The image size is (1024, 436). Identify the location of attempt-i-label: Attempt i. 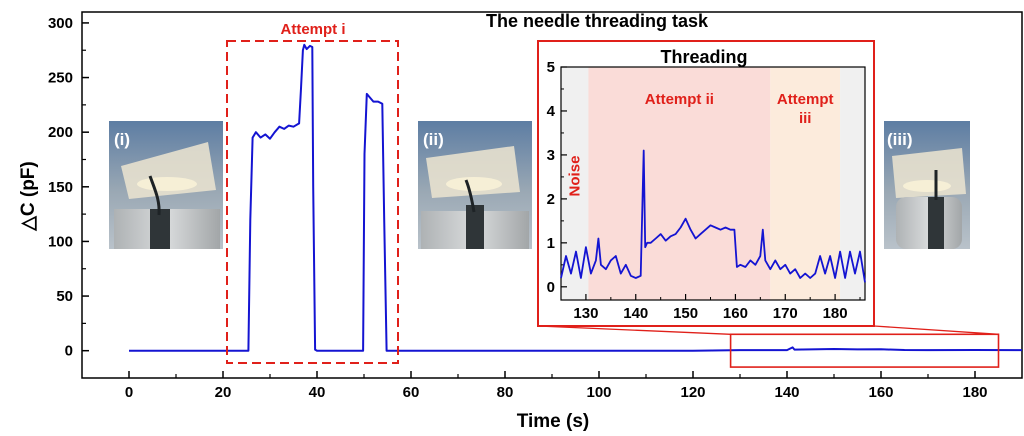
(313, 29).